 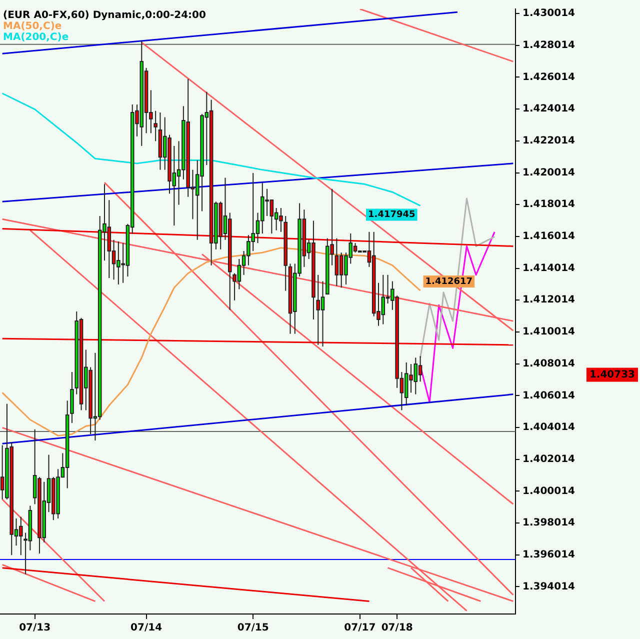 I want to click on y-tick-label: 1.412014, so click(x=549, y=300).